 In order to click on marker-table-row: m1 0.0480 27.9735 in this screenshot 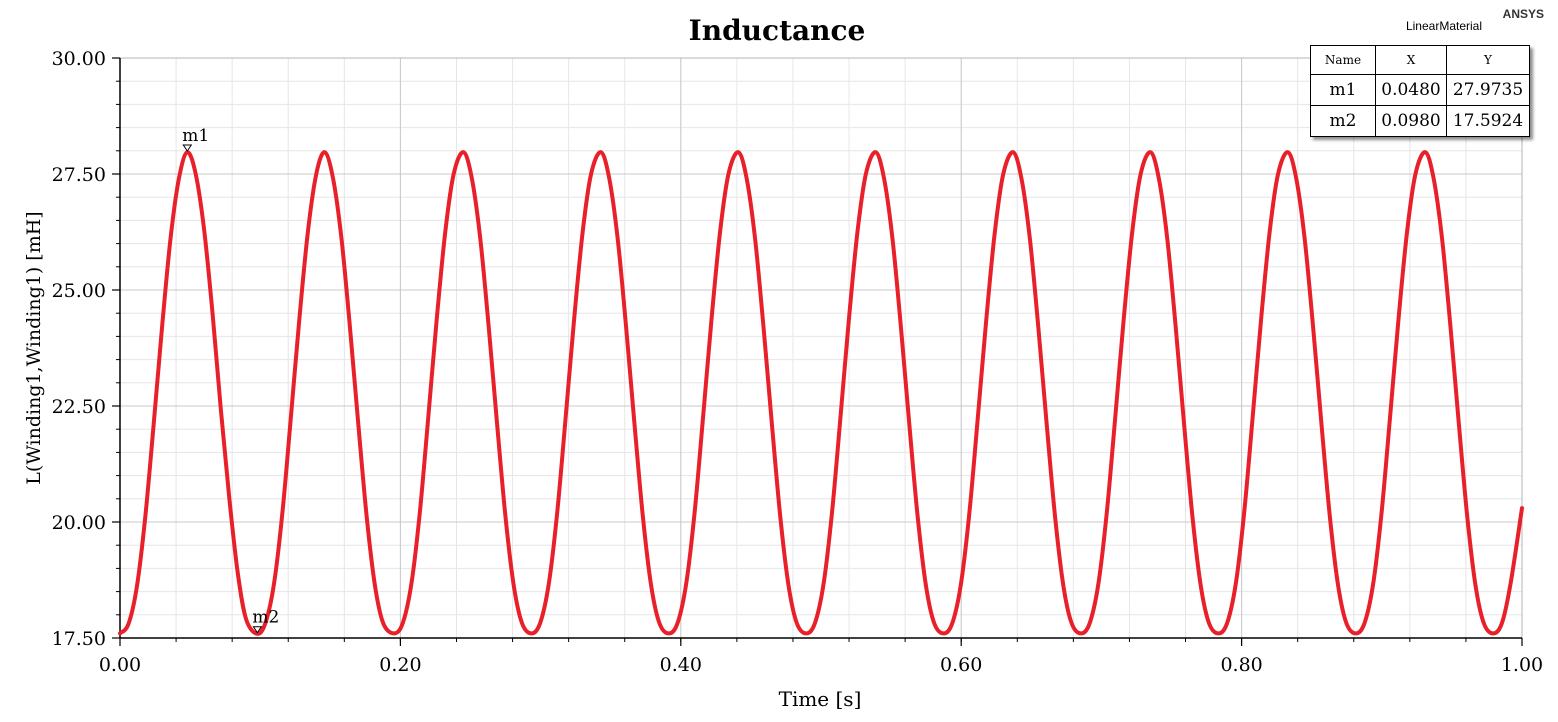, I will do `click(1420, 90)`.